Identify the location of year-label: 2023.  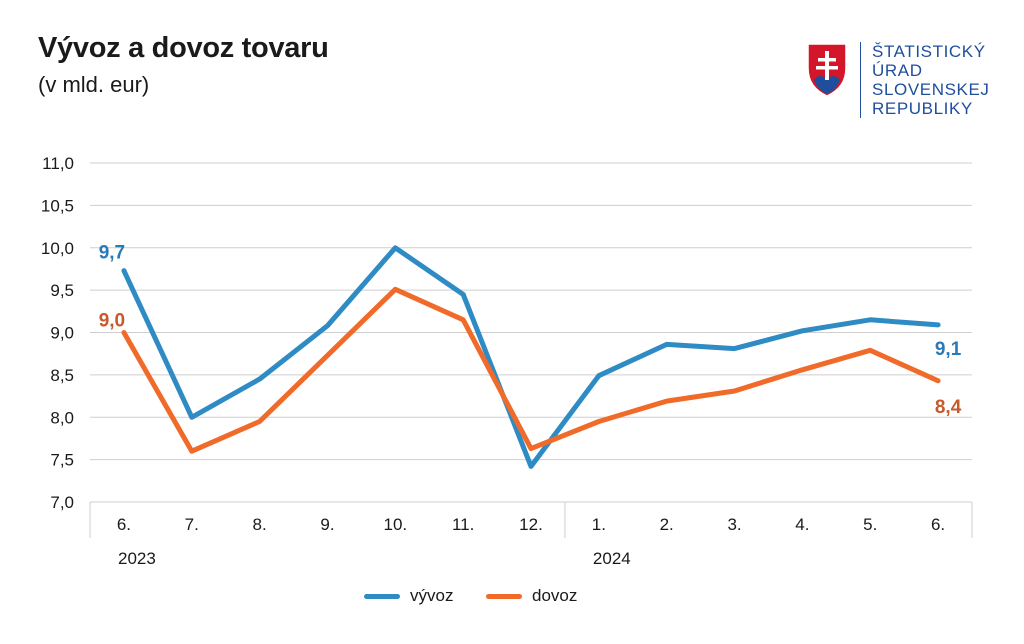
(137, 558).